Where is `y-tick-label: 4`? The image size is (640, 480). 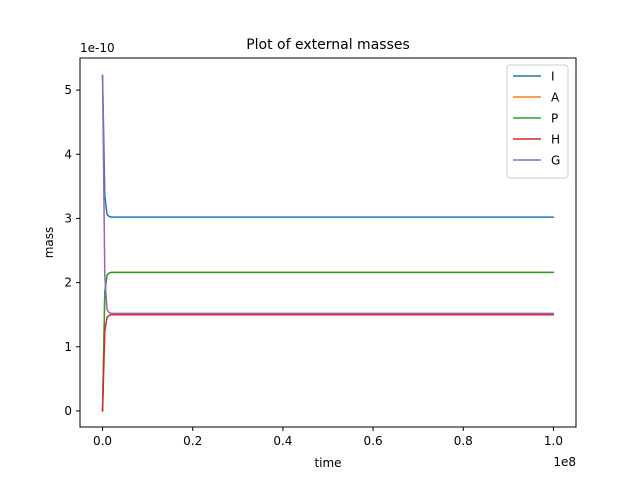
y-tick-label: 4 is located at coordinates (68, 154).